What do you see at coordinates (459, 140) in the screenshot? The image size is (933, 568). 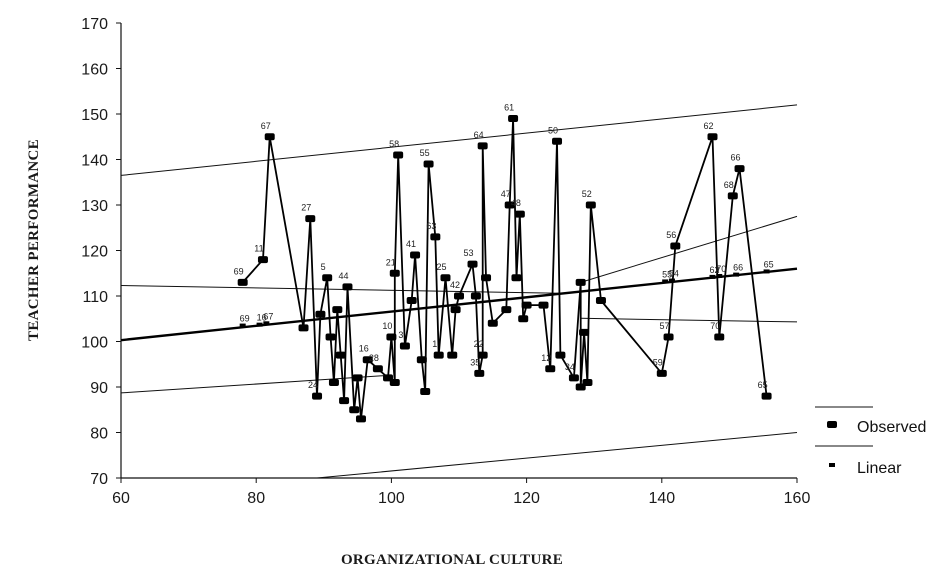 I see `prediction-upper-line` at bounding box center [459, 140].